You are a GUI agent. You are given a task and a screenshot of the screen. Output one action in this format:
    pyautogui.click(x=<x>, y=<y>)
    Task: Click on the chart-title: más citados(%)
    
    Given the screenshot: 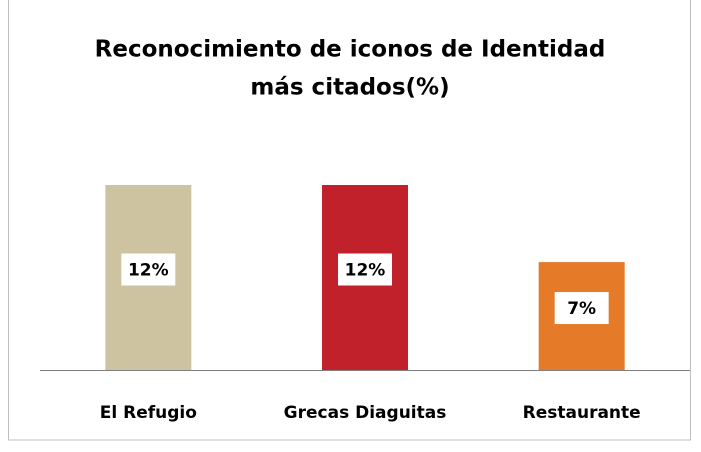 What is the action you would take?
    pyautogui.click(x=349, y=88)
    